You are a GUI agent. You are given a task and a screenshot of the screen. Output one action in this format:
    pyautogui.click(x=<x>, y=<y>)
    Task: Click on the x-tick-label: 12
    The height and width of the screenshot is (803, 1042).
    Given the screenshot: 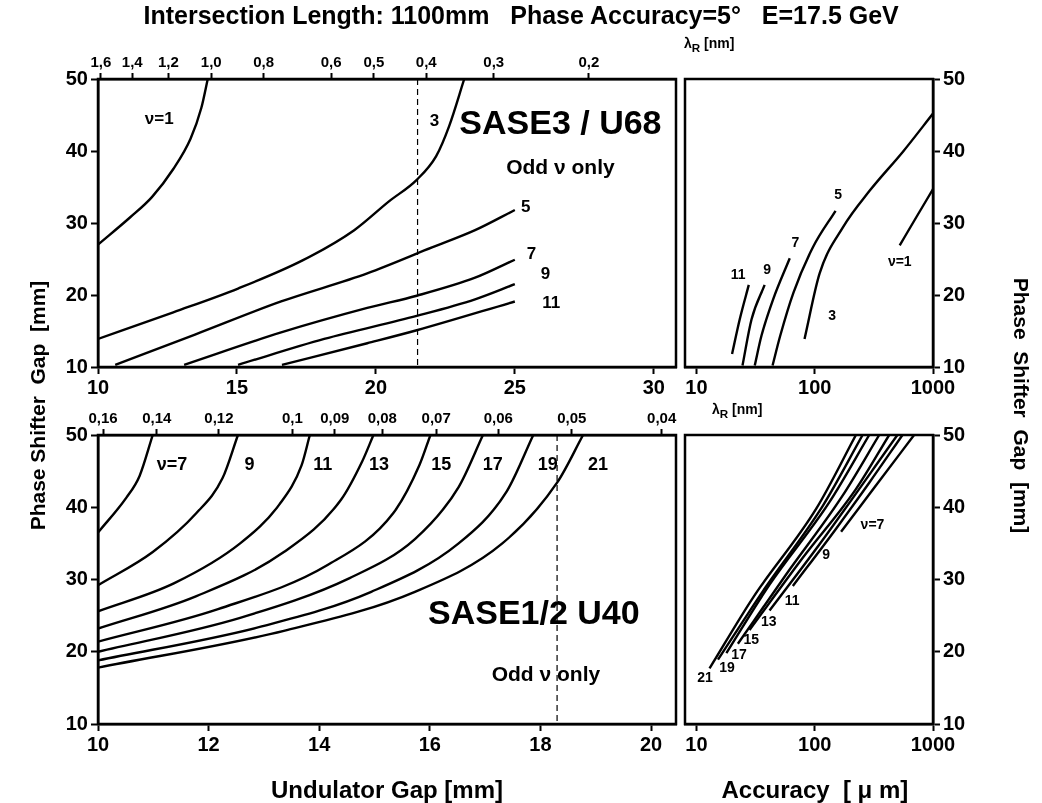 What is the action you would take?
    pyautogui.click(x=208, y=743)
    